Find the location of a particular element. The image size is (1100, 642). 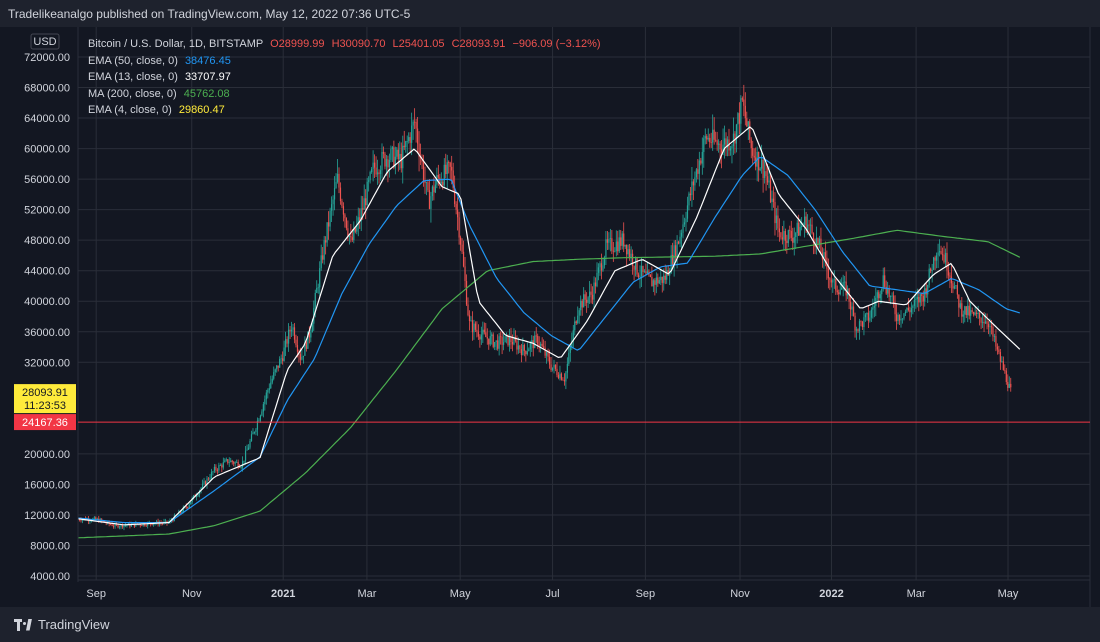

time-axis: Sep Nov 2021 Mar May Jul Sep Nov 2022 Mar May is located at coordinates (552, 594).